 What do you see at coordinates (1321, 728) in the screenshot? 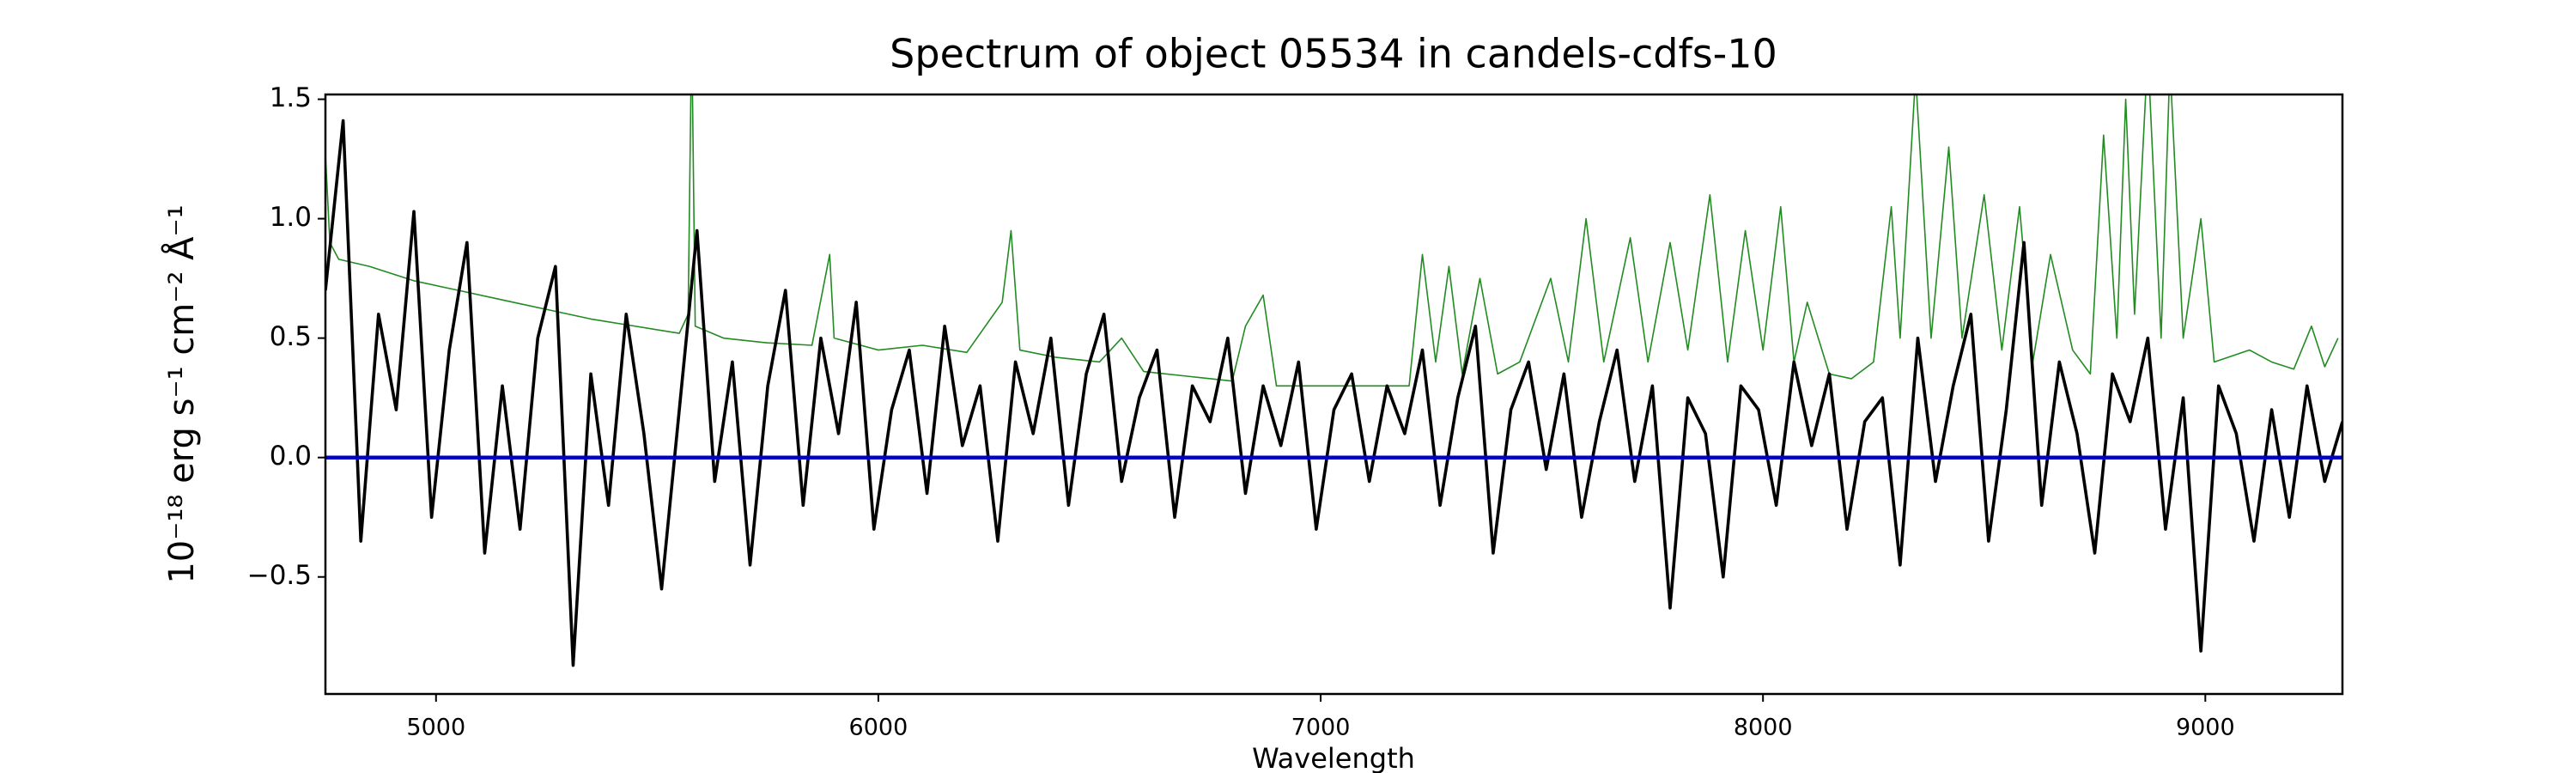
I see `x-tick-label: 7000` at bounding box center [1321, 728].